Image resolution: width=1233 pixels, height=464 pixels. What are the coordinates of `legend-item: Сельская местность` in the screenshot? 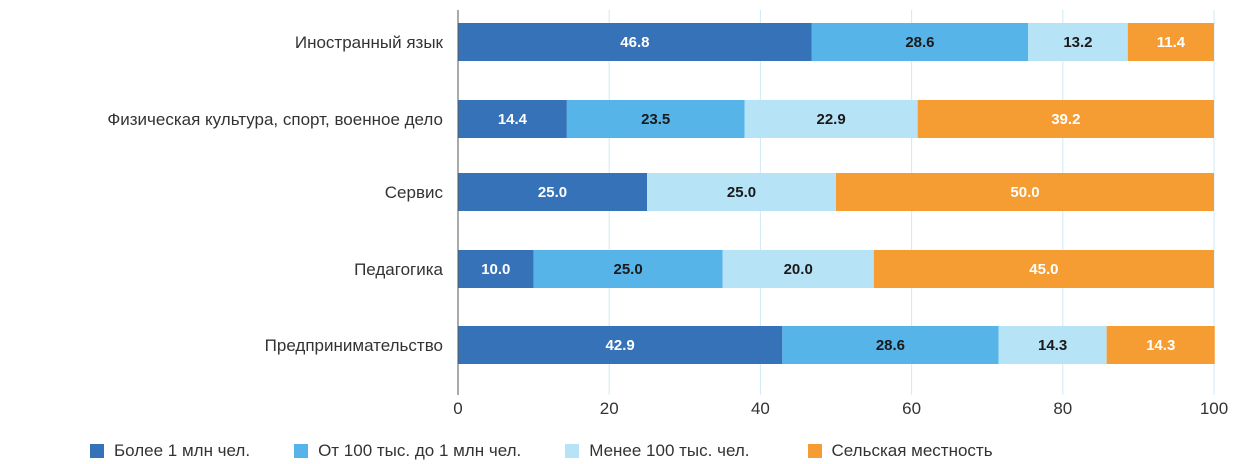 It's located at (900, 451).